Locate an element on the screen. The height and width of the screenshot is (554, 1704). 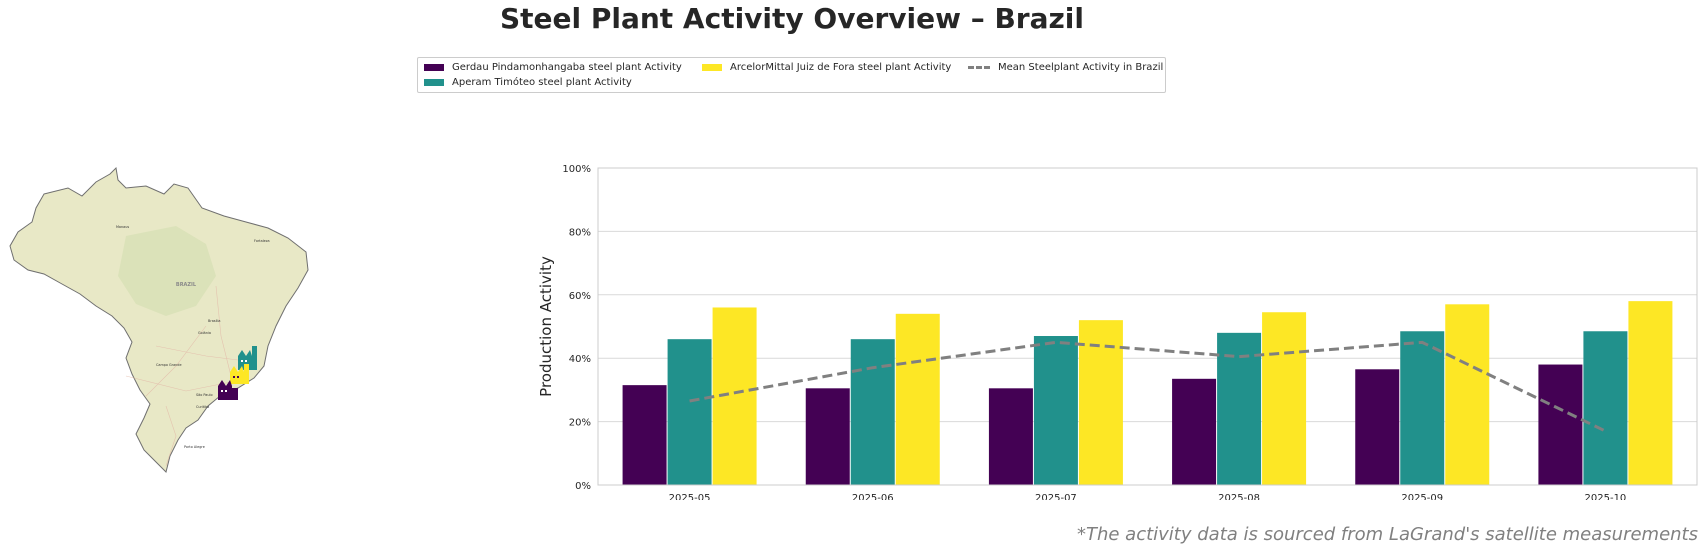
city-label-campo-grande: Campo Grande is located at coordinates (169, 365).